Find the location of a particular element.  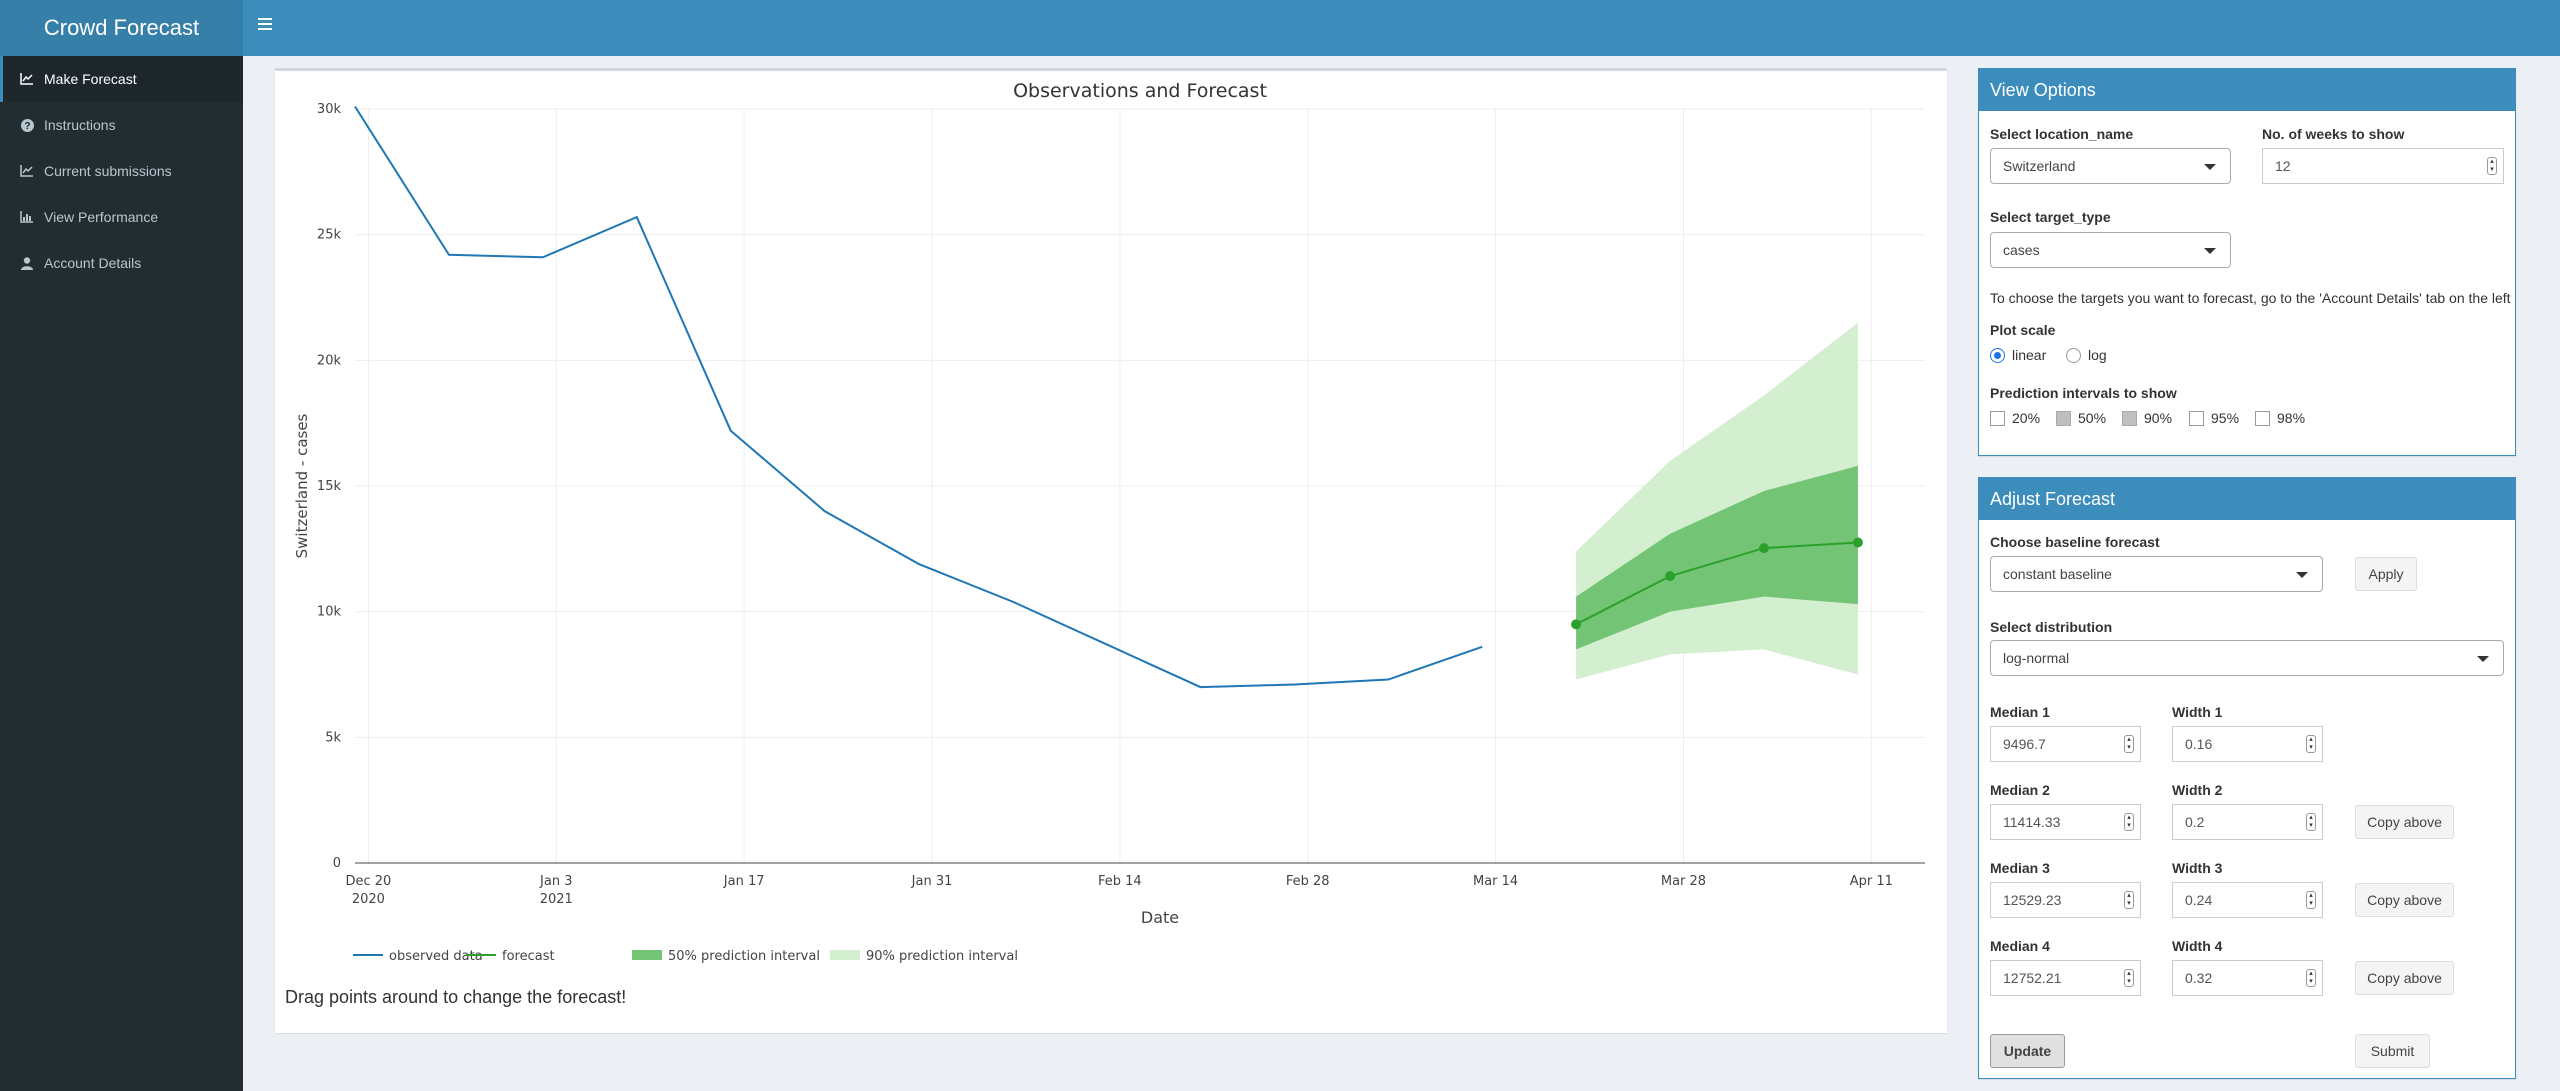

sidebar-item-current-submissions: Current submissions is located at coordinates (121, 171).